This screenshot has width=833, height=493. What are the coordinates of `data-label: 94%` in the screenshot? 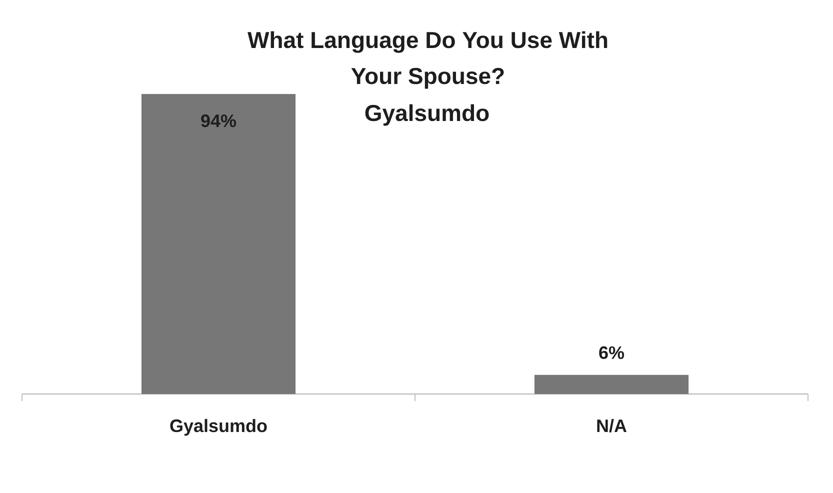 It's located at (218, 121).